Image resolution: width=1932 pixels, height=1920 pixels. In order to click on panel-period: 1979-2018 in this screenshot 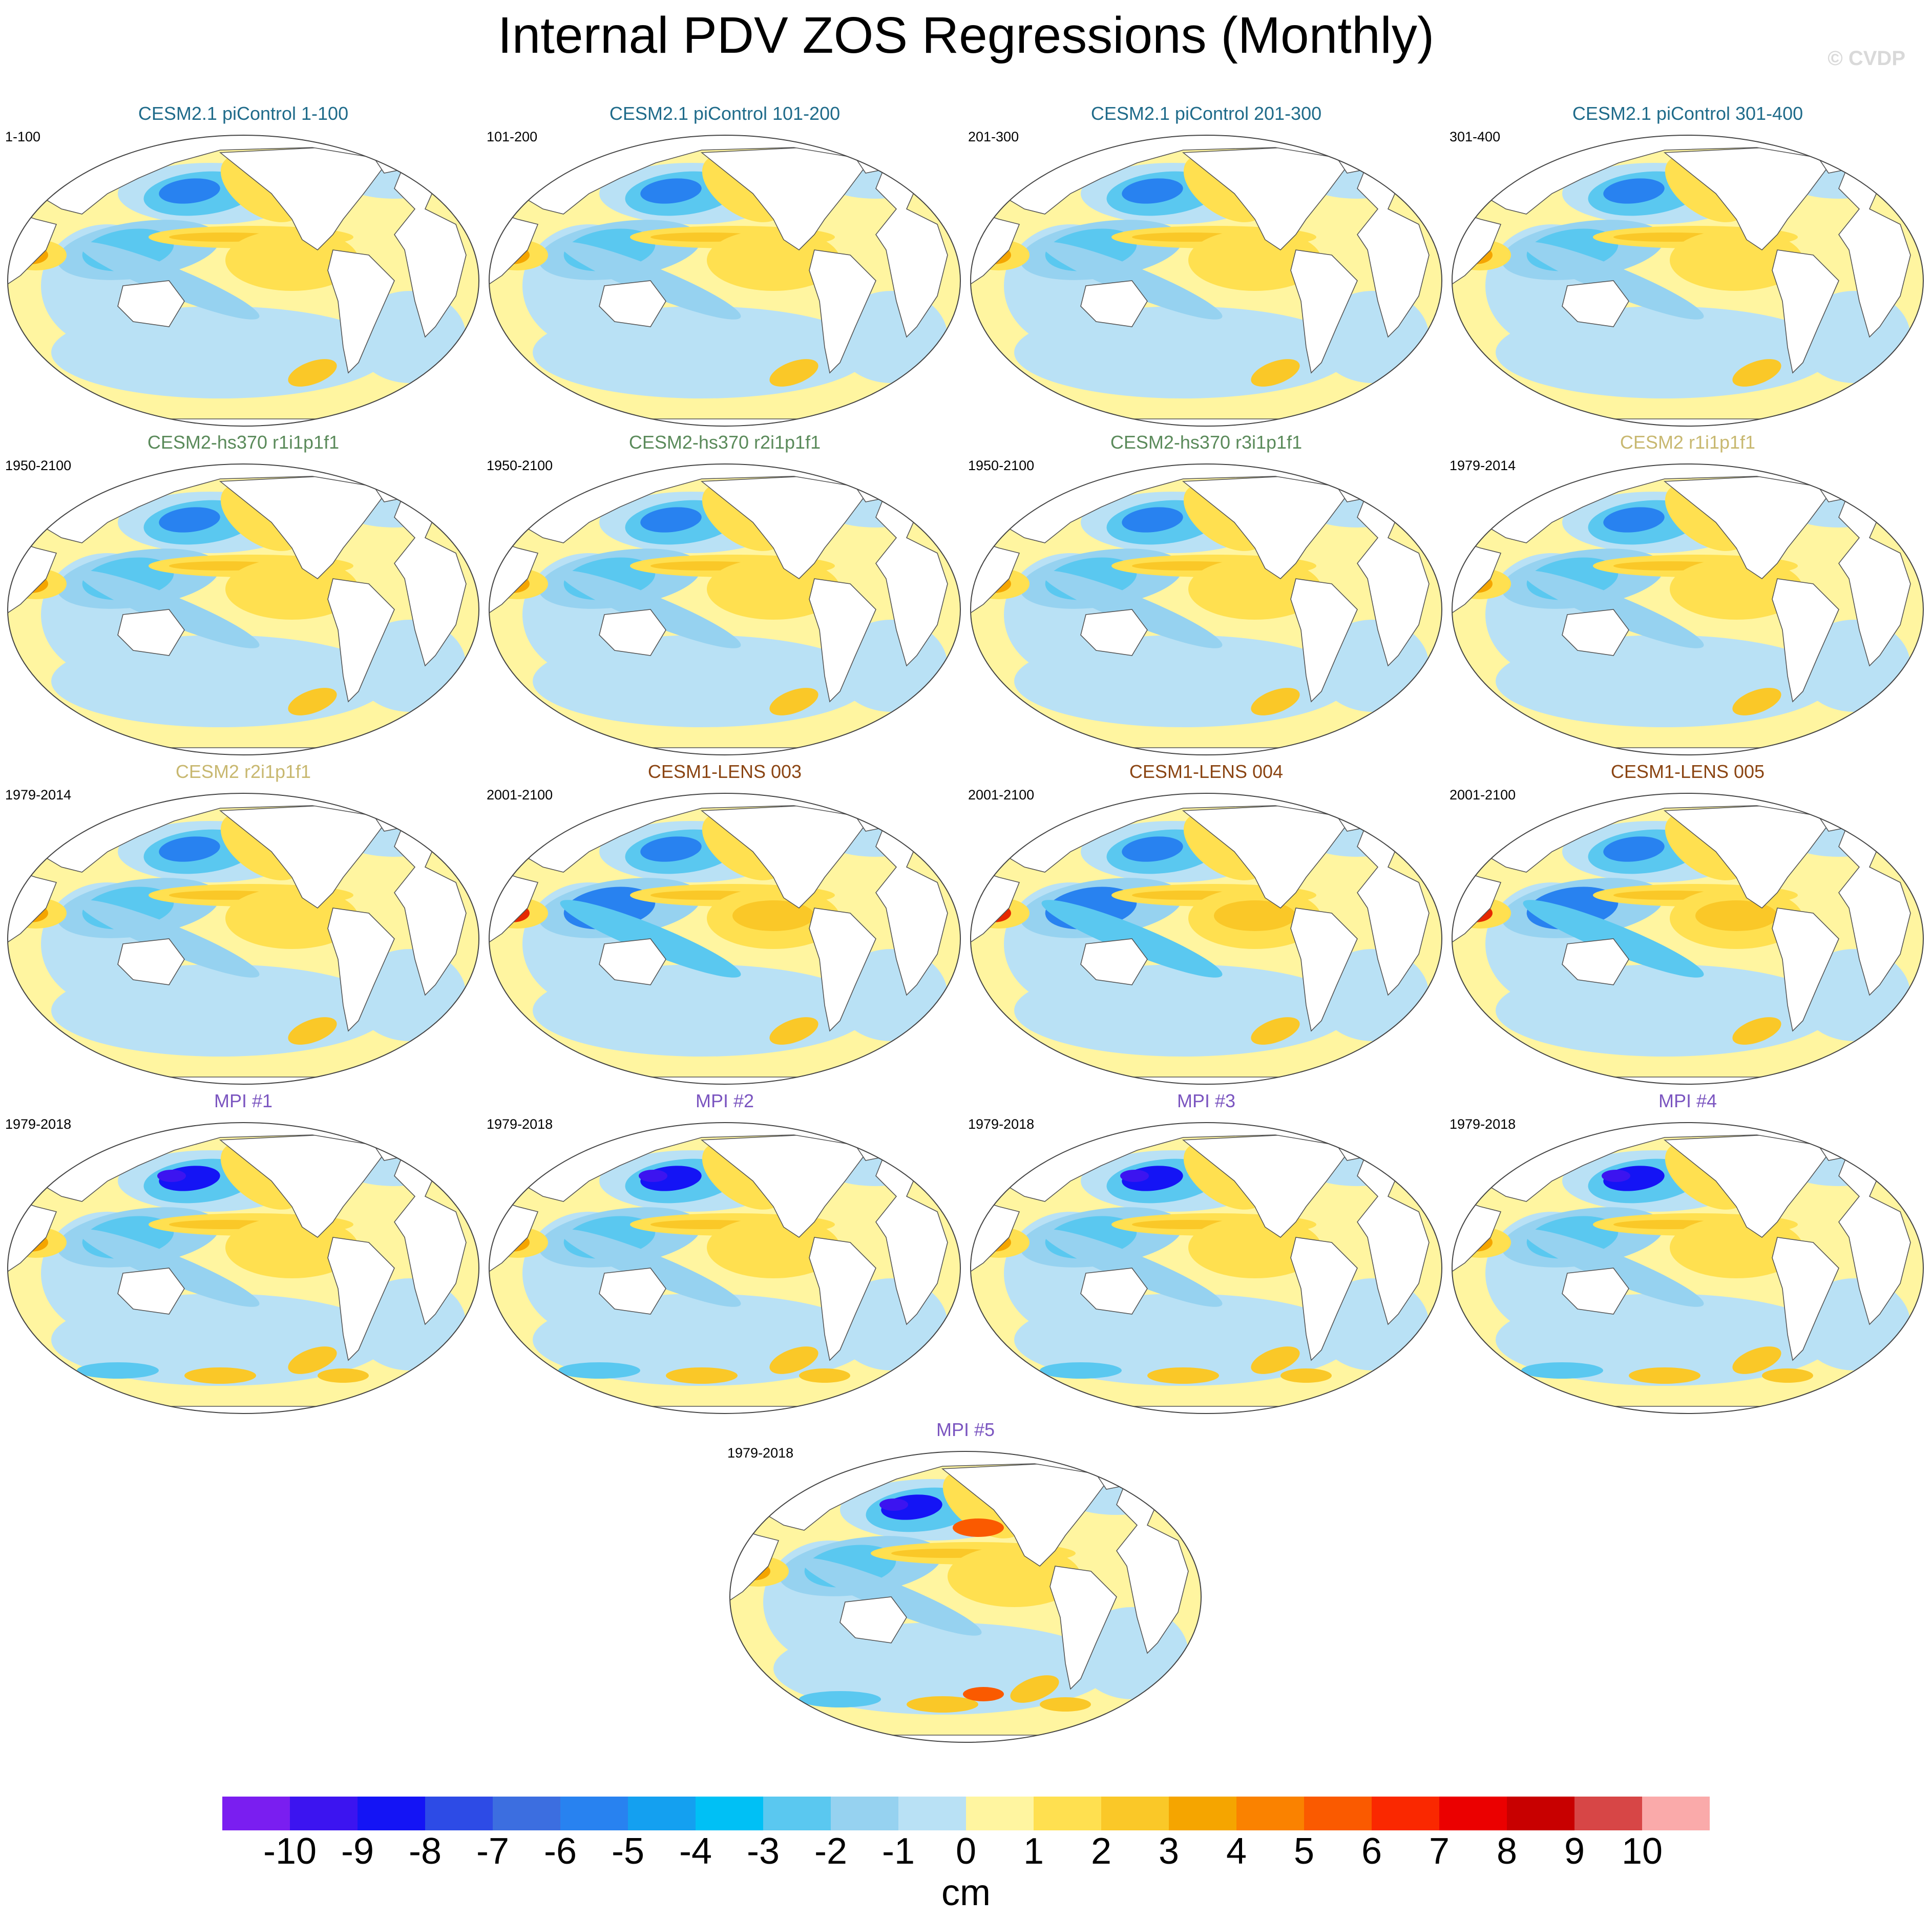, I will do `click(760, 1453)`.